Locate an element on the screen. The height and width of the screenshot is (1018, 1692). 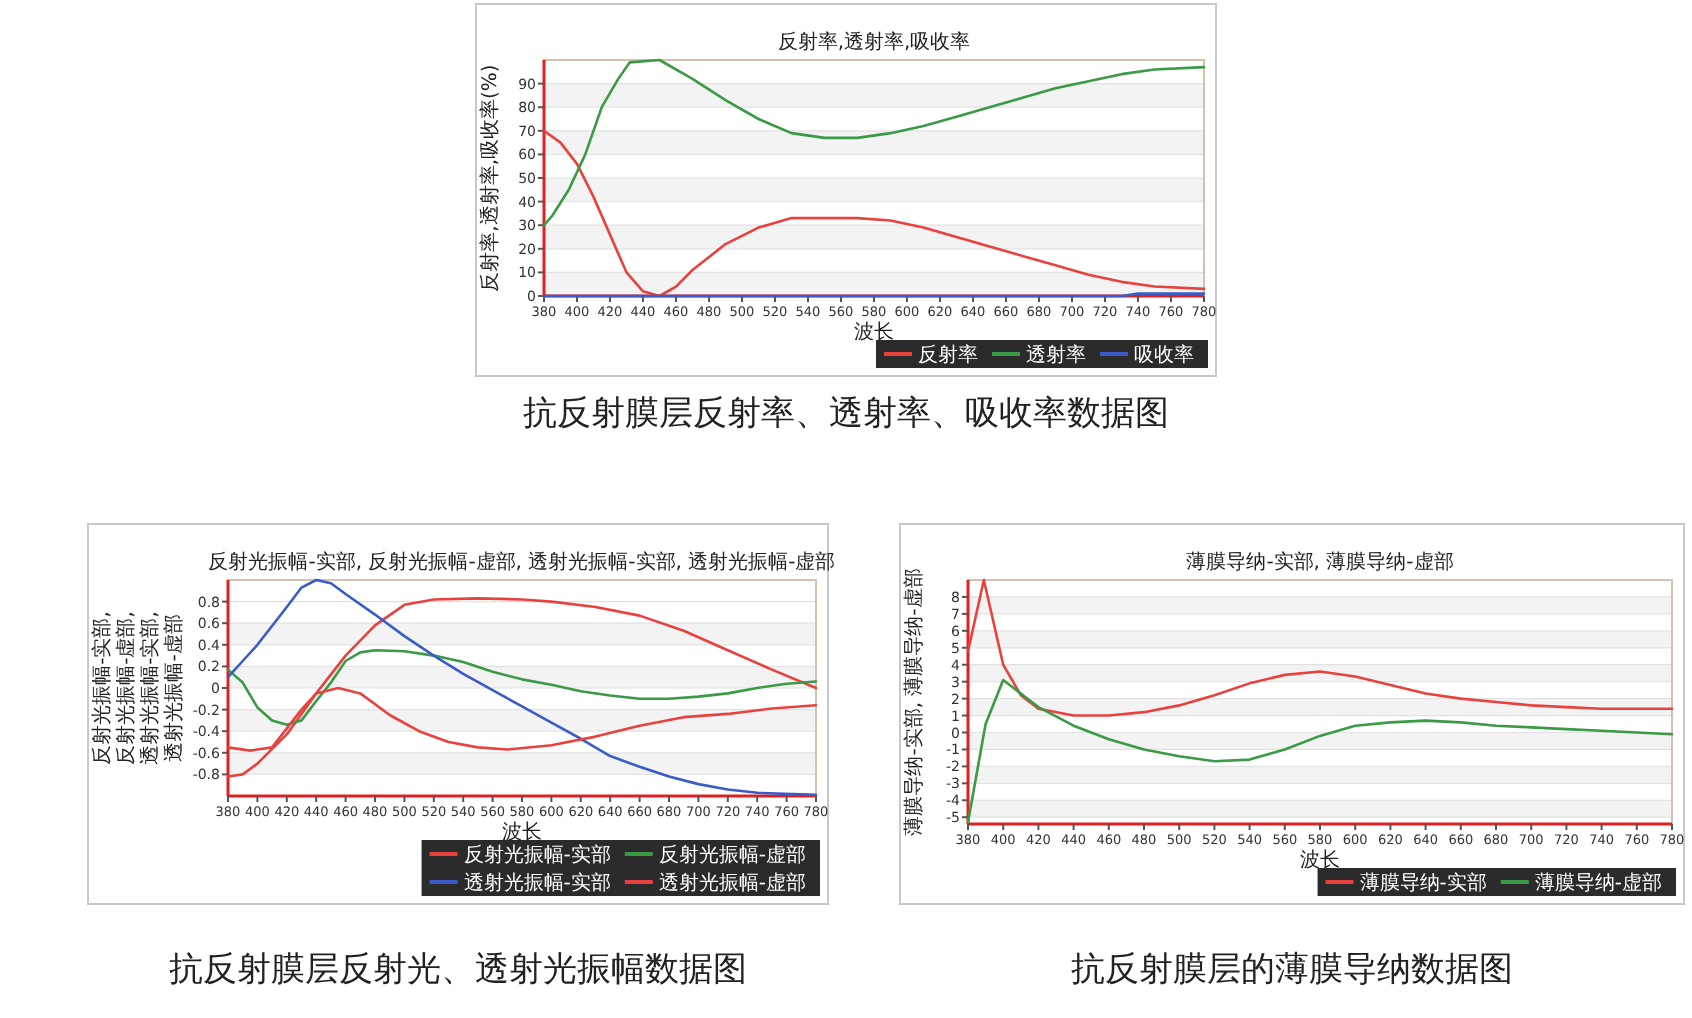
y-axis-title: 薄膜导纳-实部, 薄膜导纳-虚部 is located at coordinates (914, 702).